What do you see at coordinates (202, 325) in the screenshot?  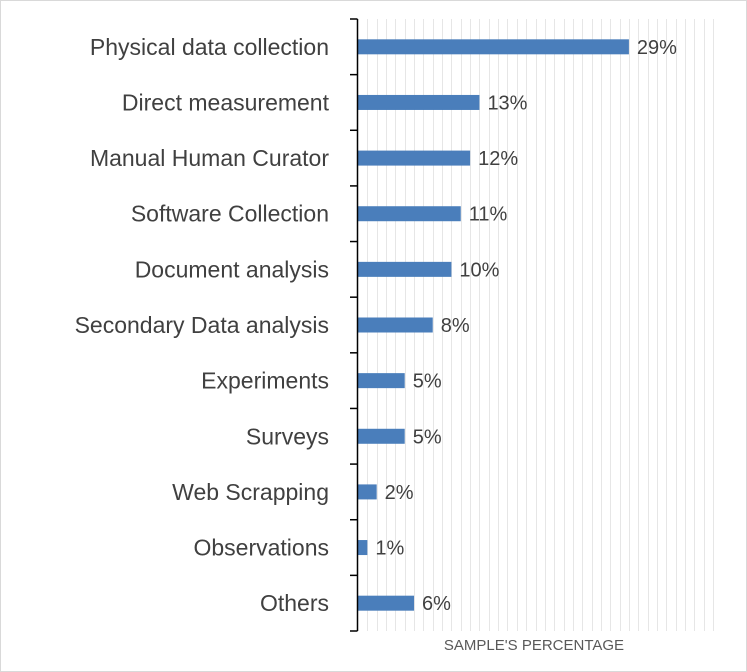 I see `category-label: Secondary Data analysis` at bounding box center [202, 325].